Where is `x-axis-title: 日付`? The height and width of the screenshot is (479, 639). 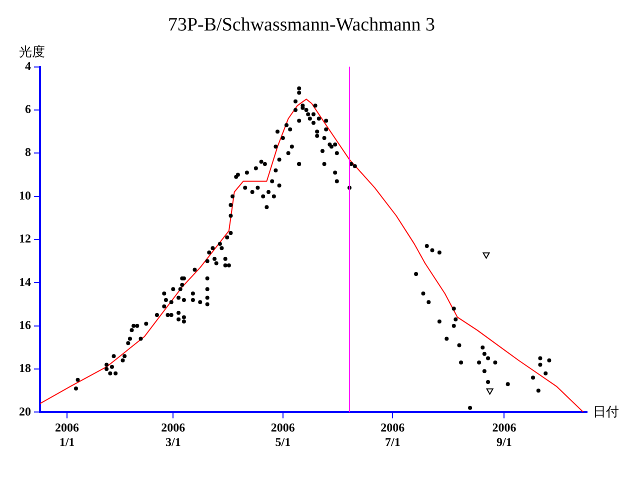 x-axis-title: 日付 is located at coordinates (606, 411).